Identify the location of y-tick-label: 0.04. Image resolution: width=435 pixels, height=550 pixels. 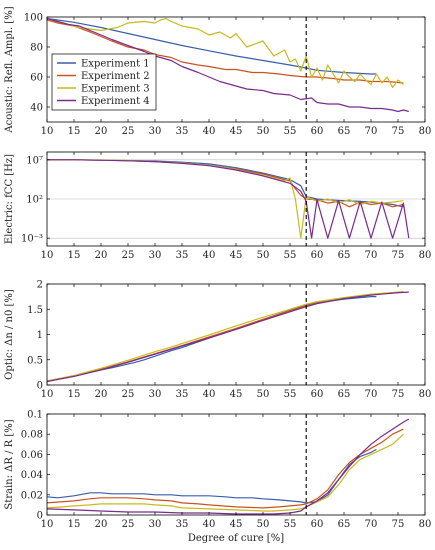
(32, 475).